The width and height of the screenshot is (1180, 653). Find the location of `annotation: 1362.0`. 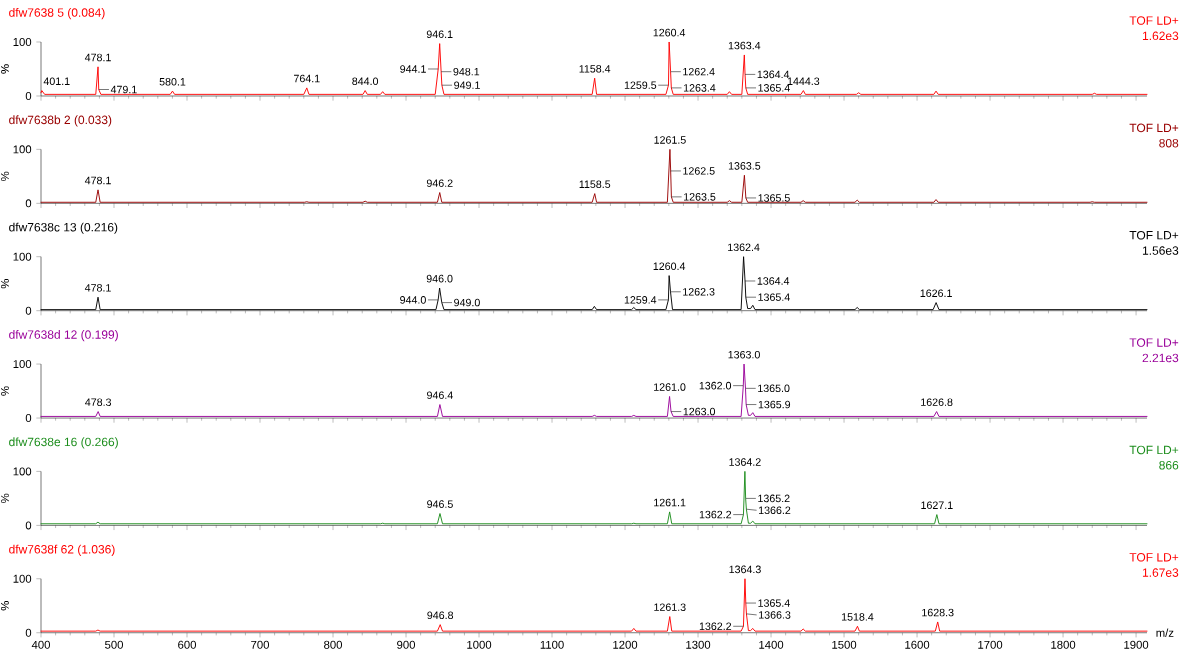

annotation: 1362.0 is located at coordinates (715, 385).